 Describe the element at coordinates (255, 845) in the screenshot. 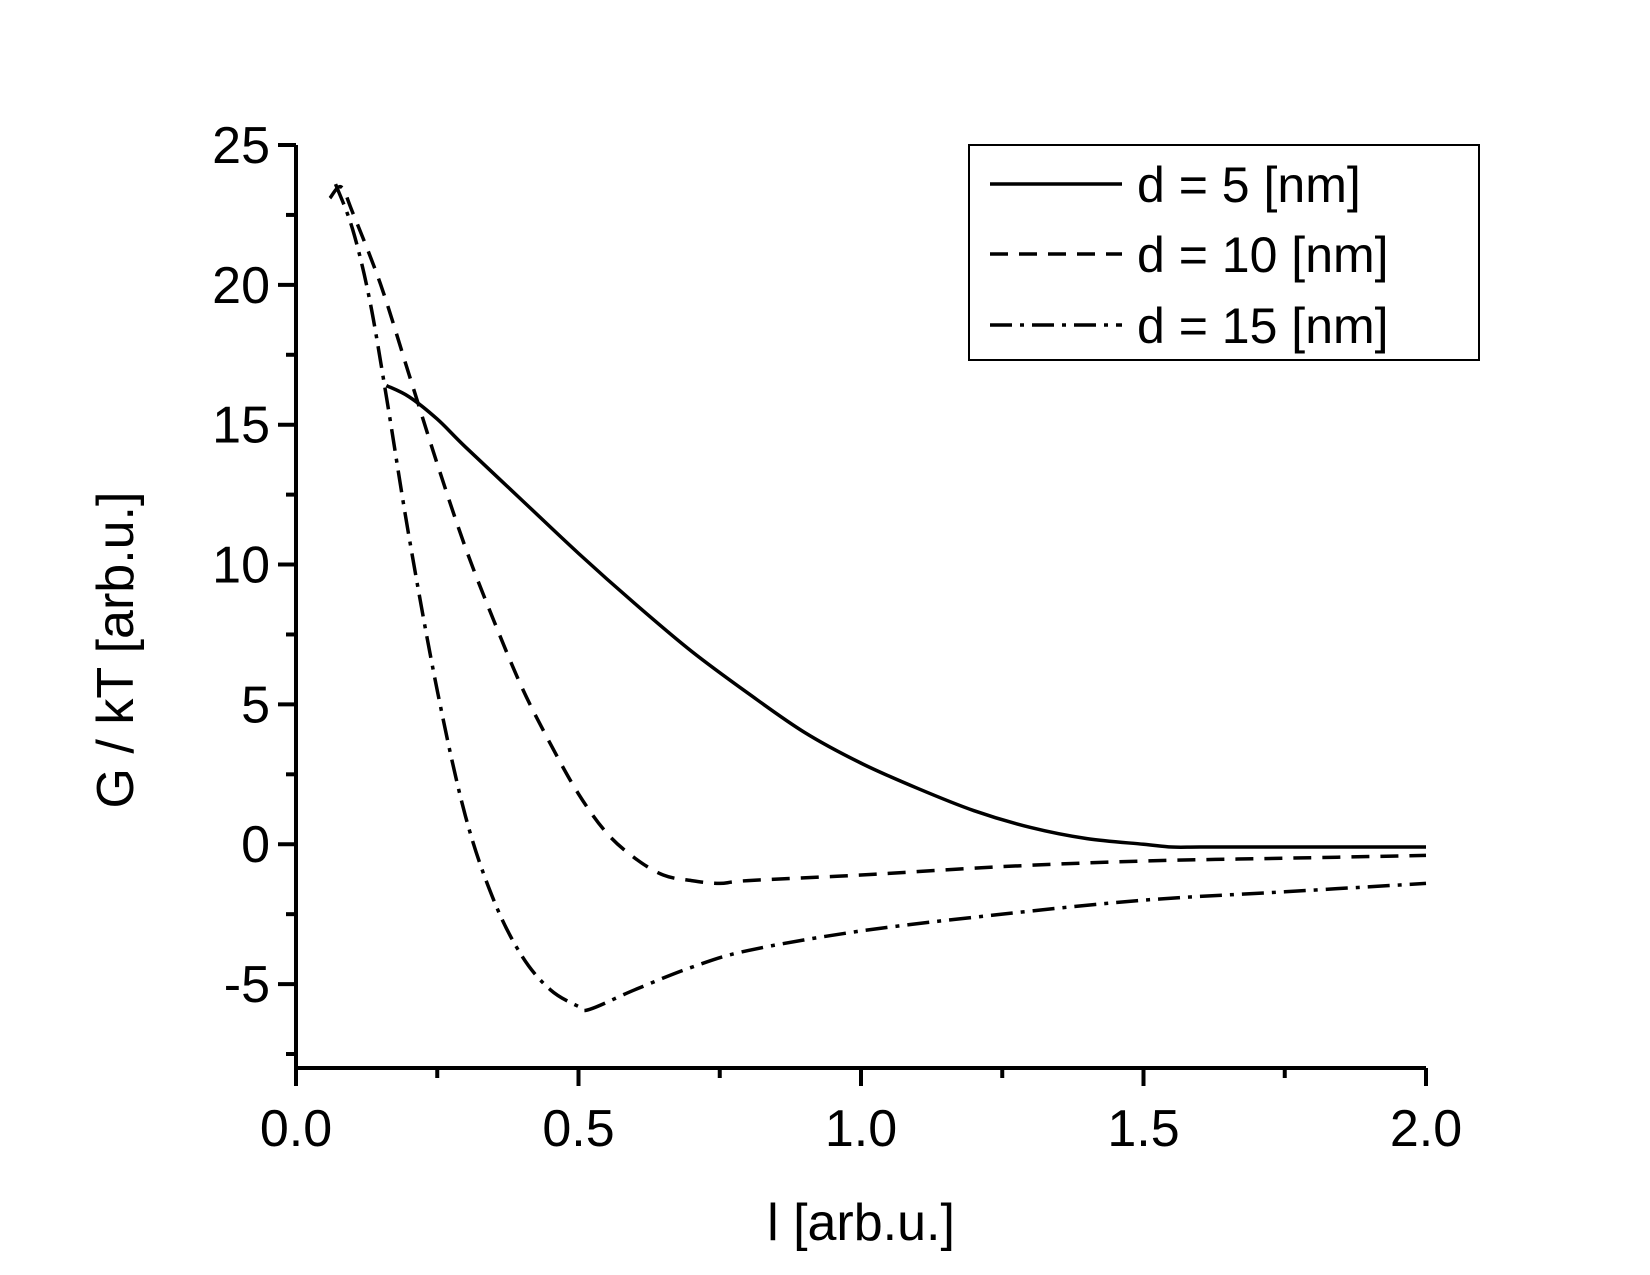

I see `y-tick-label: 0` at that location.